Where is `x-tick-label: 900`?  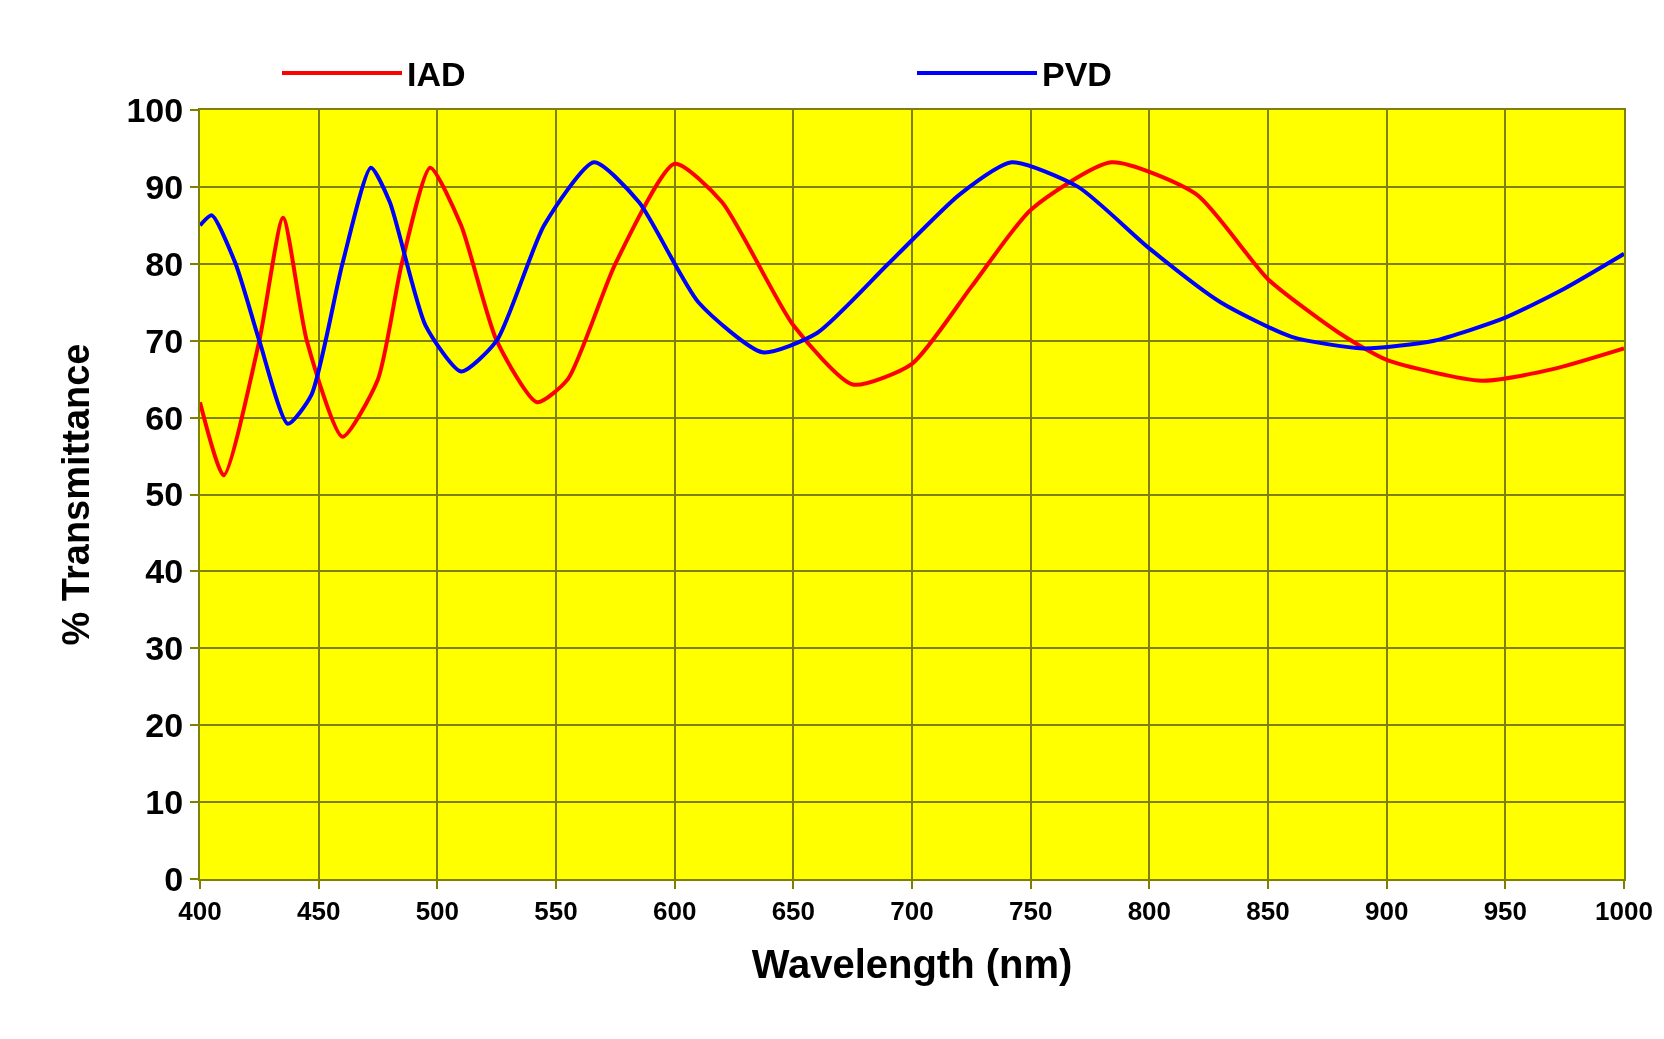 x-tick-label: 900 is located at coordinates (1386, 911).